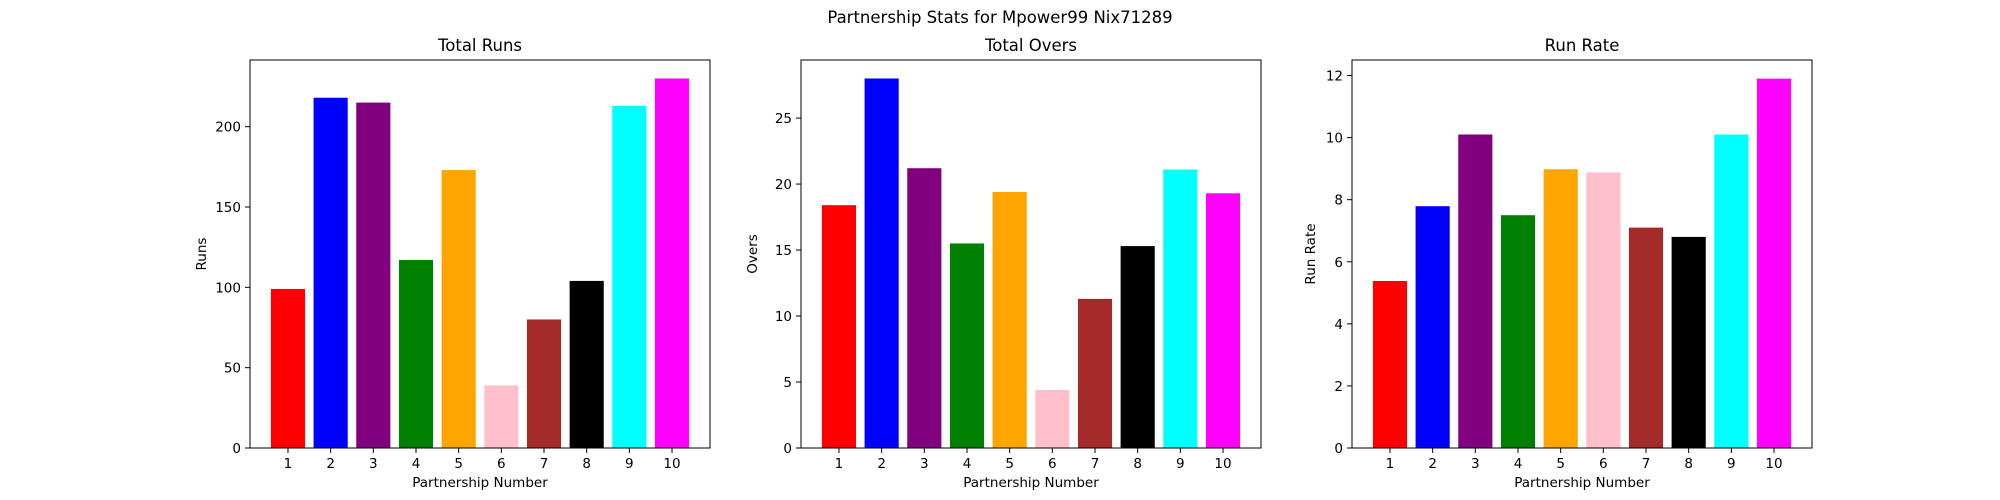 The width and height of the screenshot is (2000, 500). Describe the element at coordinates (783, 185) in the screenshot. I see `chart-2-ytick-label-20: 20` at that location.